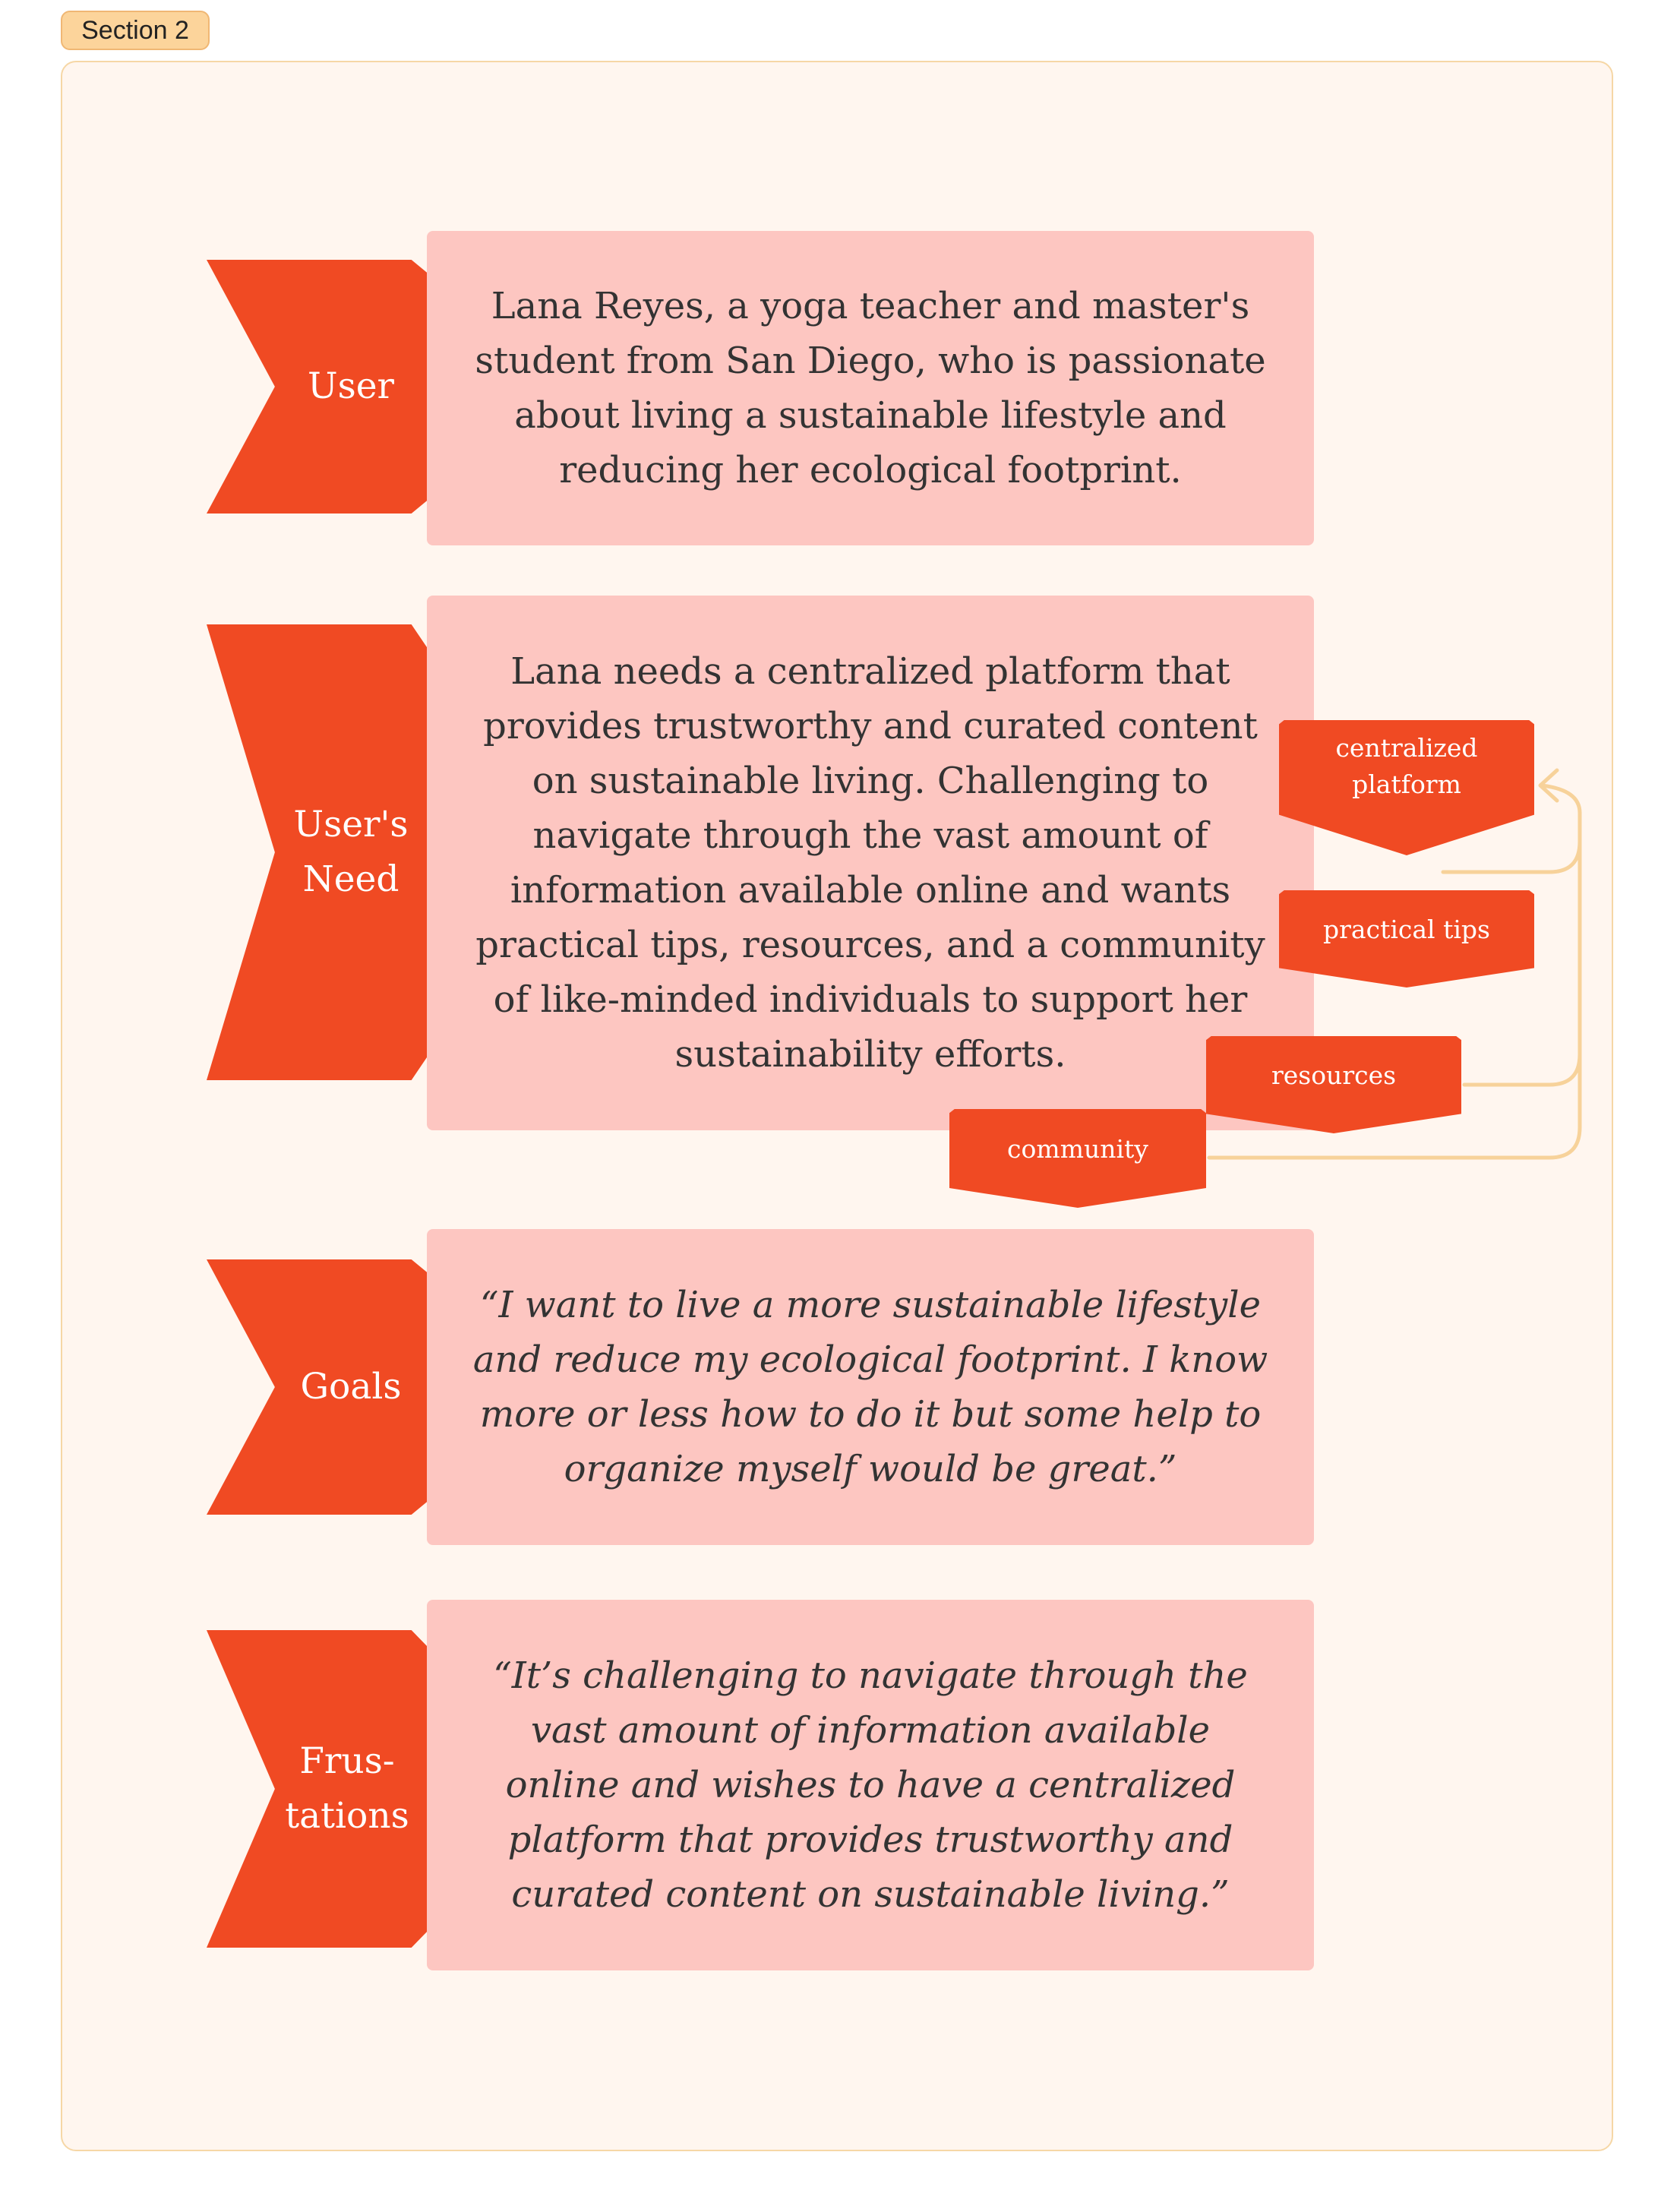 This screenshot has height=2212, width=1677. What do you see at coordinates (1077, 1158) in the screenshot?
I see `tag-community: community` at bounding box center [1077, 1158].